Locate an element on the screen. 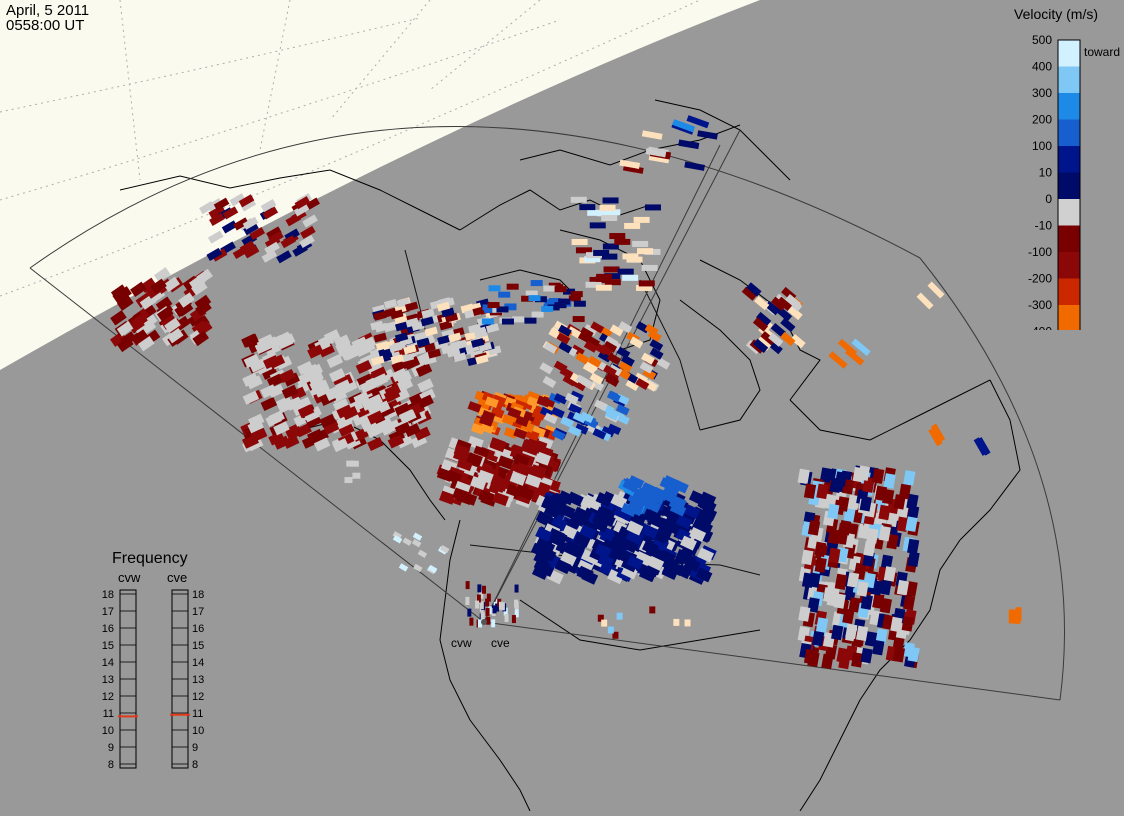 The width and height of the screenshot is (1124, 816). legend-tick-label: 400 is located at coordinates (1042, 67).